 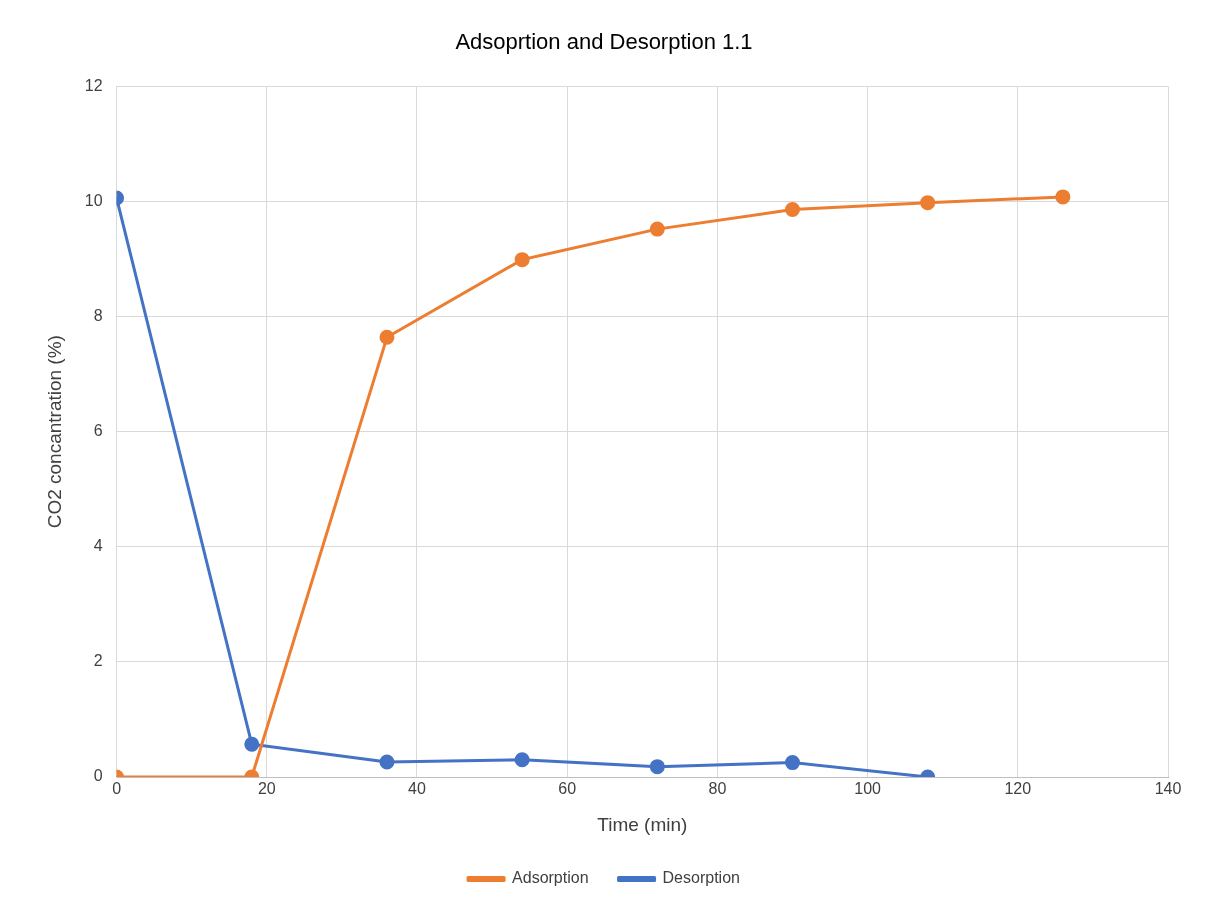 What do you see at coordinates (93, 85) in the screenshot?
I see `y-tick-label: 12` at bounding box center [93, 85].